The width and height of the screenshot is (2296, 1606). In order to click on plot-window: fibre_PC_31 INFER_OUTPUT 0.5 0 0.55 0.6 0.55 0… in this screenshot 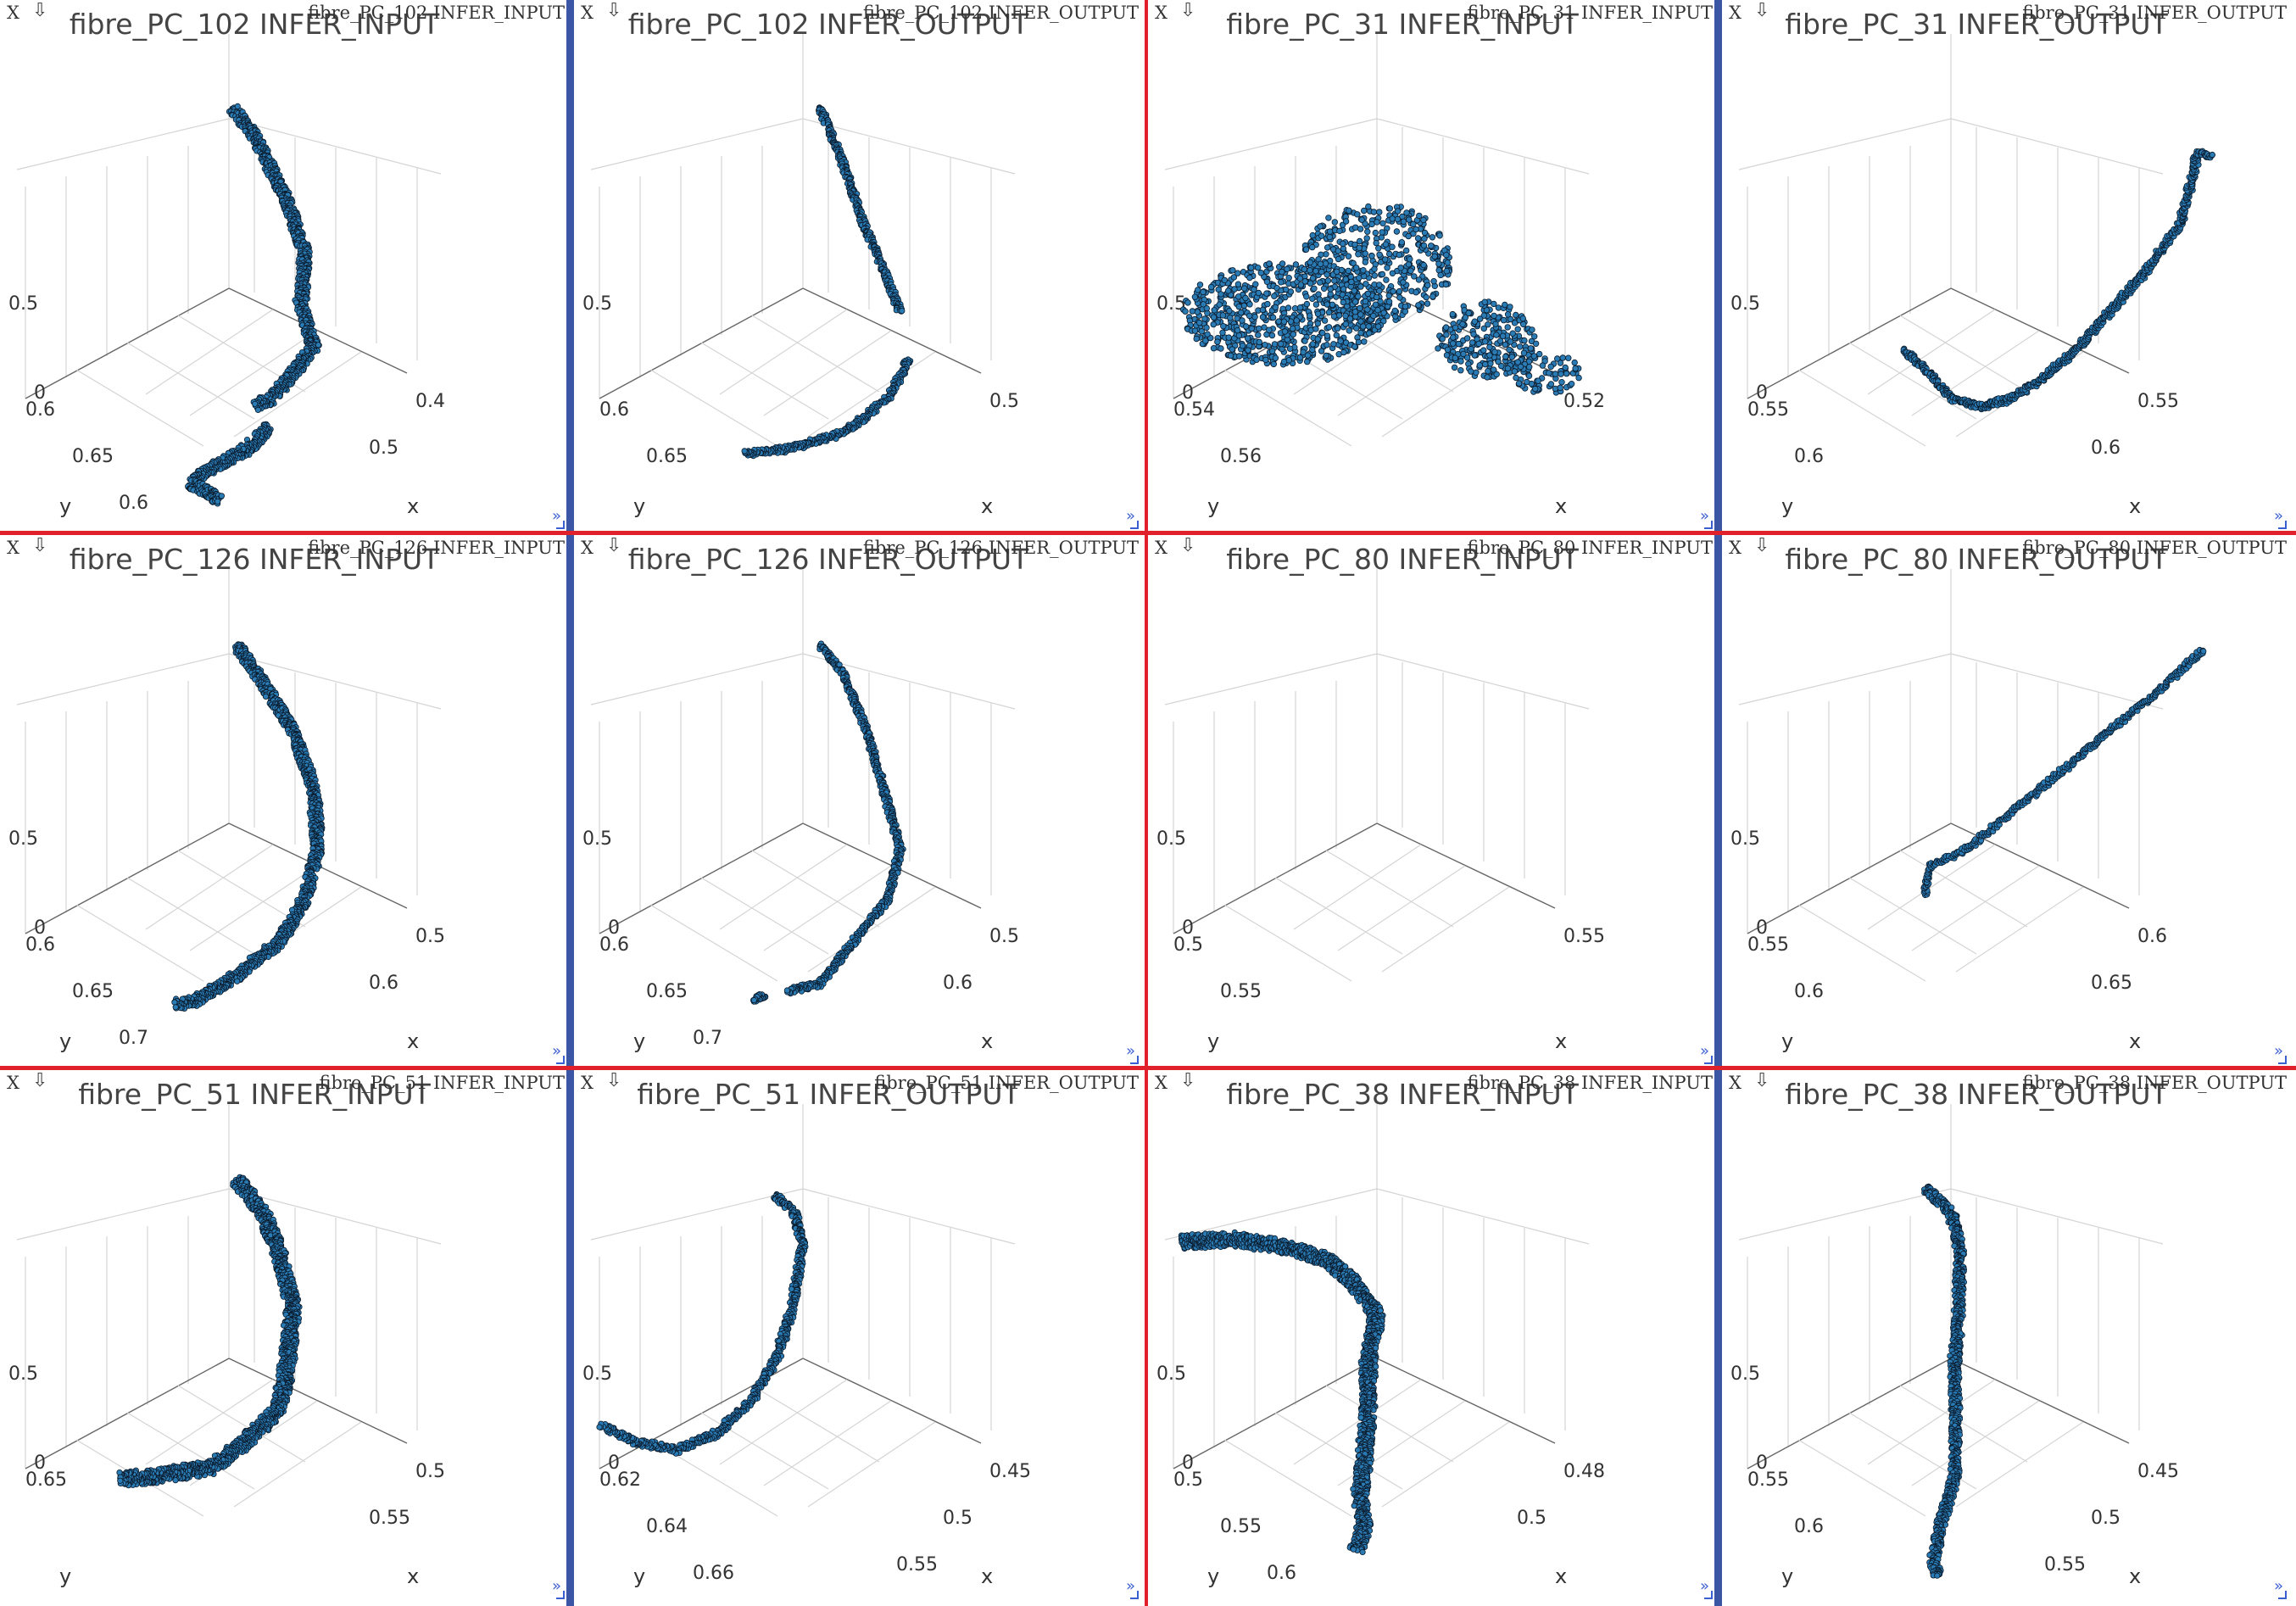, I will do `click(2005, 265)`.